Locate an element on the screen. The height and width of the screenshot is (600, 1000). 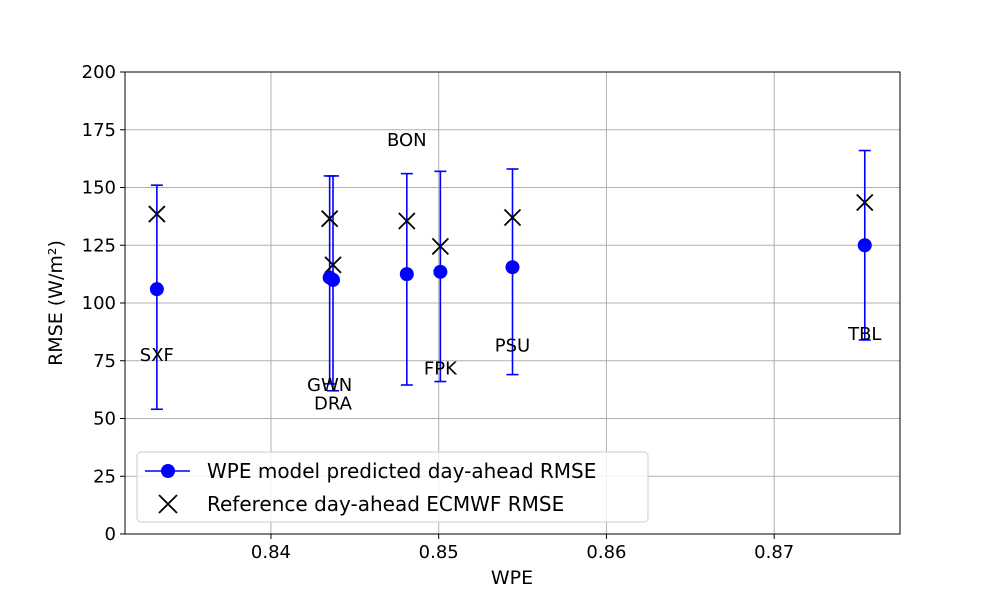
y-axis-ticks: 0 25 50 75 100 125 150 175 200 is located at coordinates (103, 303).